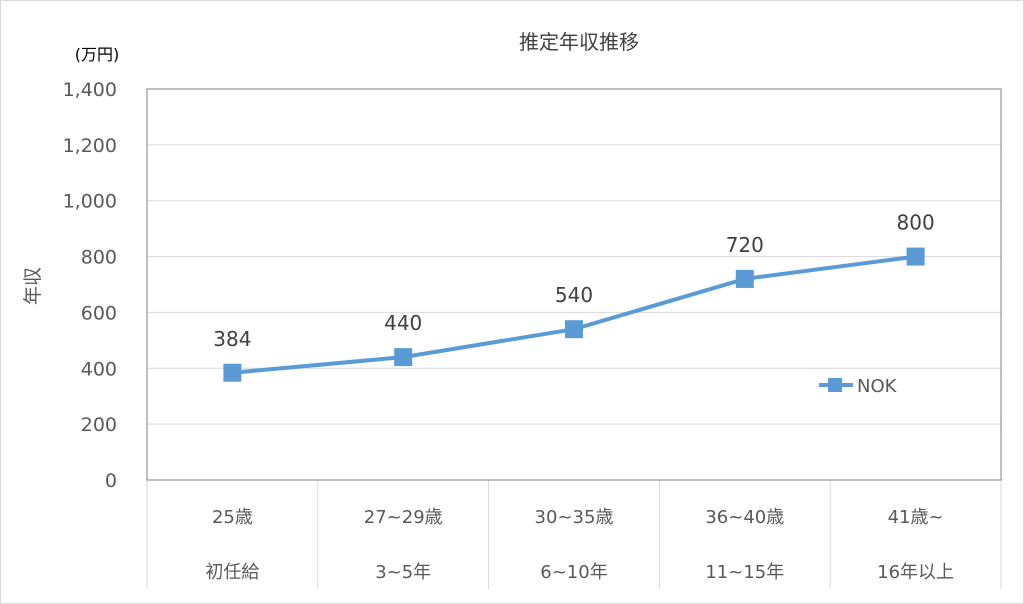  I want to click on y-tick-label: 600, so click(99, 313).